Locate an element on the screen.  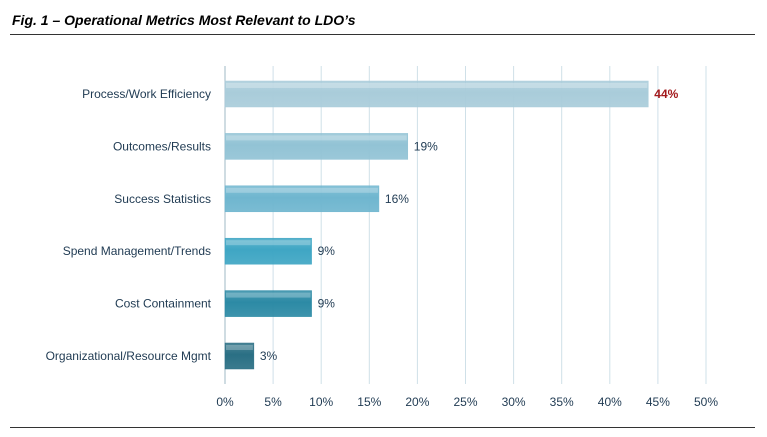
top-rule is located at coordinates (382, 34).